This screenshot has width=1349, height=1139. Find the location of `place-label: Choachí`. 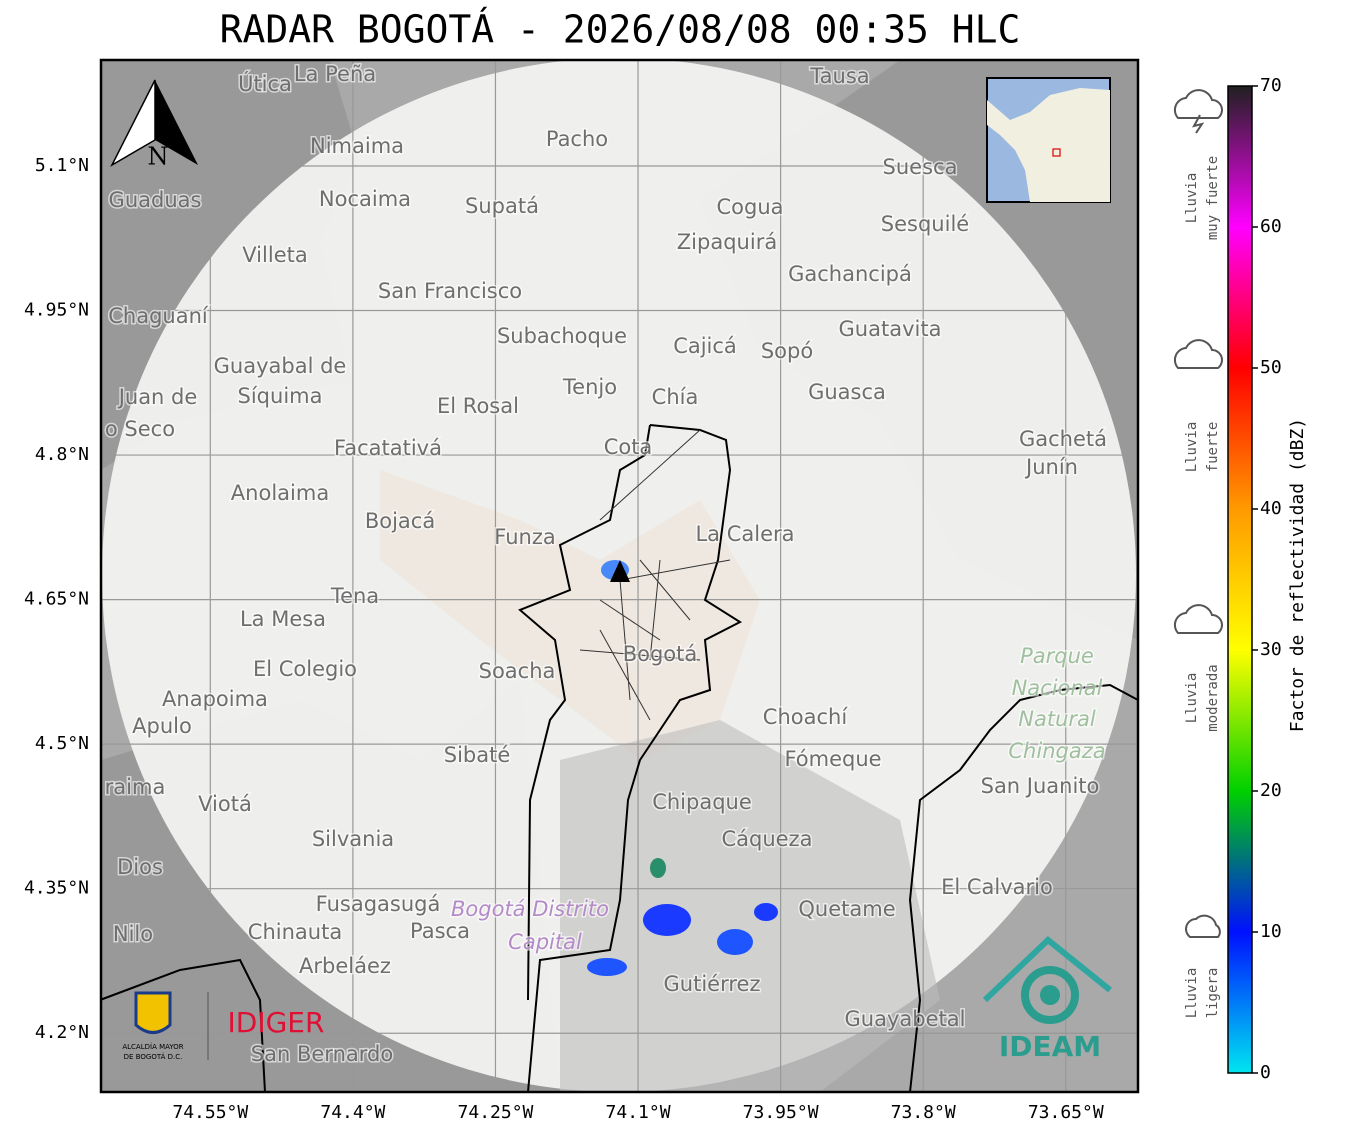

place-label: Choachí is located at coordinates (806, 717).